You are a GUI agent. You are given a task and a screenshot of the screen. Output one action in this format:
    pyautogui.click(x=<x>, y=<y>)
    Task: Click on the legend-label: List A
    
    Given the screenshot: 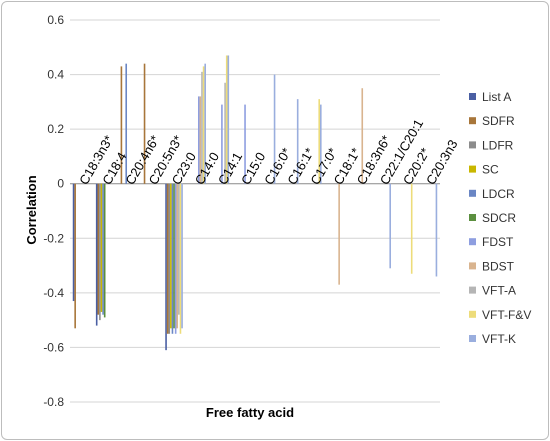 What is the action you would take?
    pyautogui.click(x=496, y=97)
    